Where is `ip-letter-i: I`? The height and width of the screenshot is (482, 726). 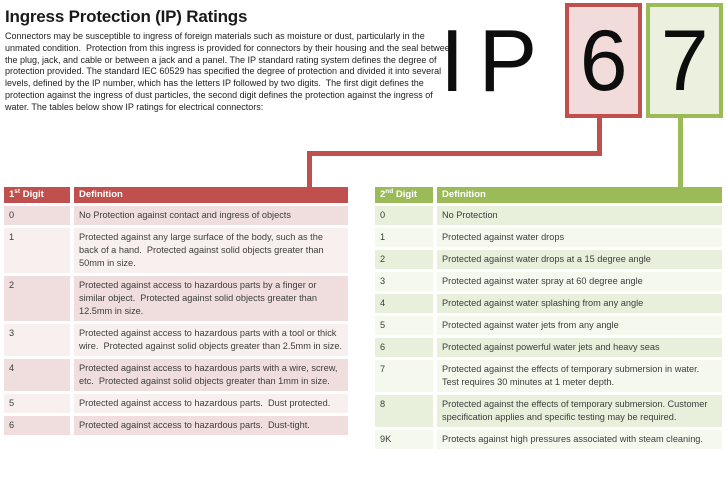 ip-letter-i: I is located at coordinates (452, 60).